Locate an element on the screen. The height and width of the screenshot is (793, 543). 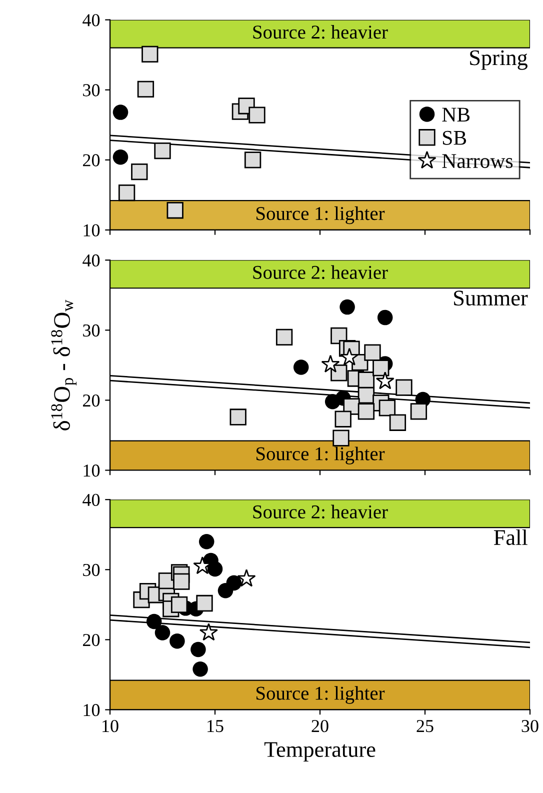
y-axis-title: δ$^{18}$O$_{p}$ - δ$^{18}$O$_{w}$ is located at coordinates (64, 365).